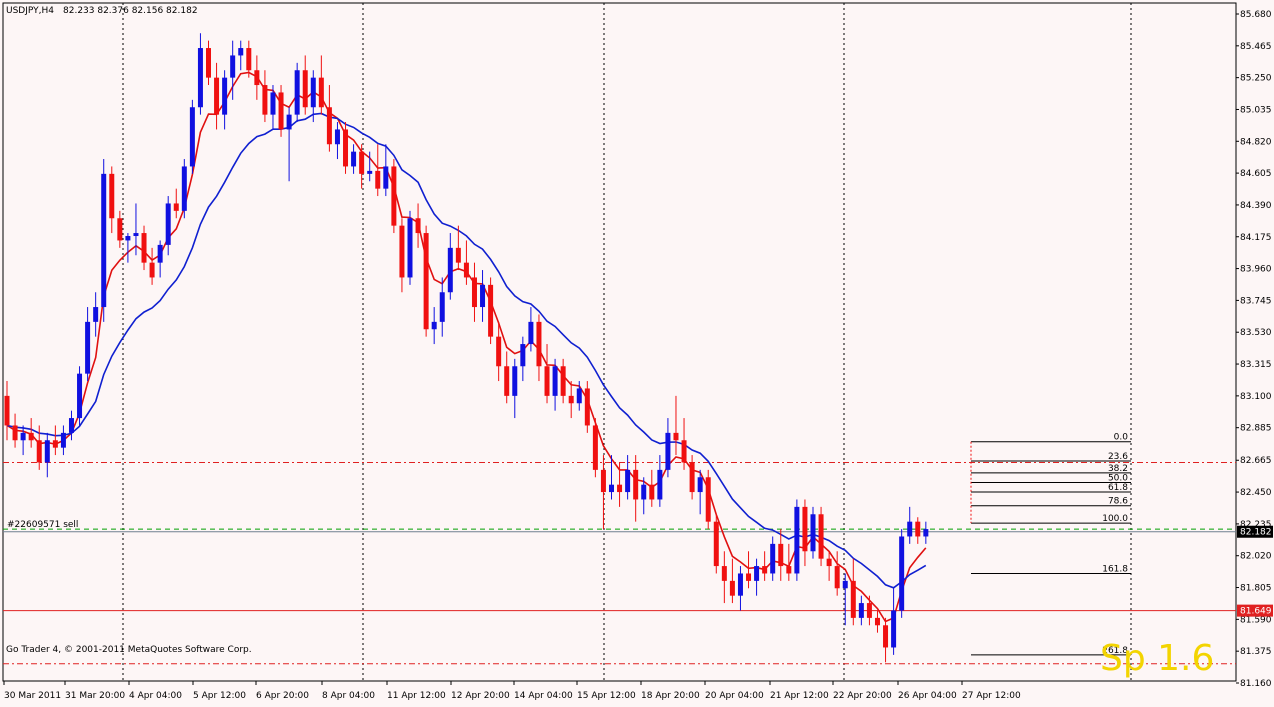  What do you see at coordinates (862, 696) in the screenshot?
I see `x-tick-label: 22 Apr 20:00` at bounding box center [862, 696].